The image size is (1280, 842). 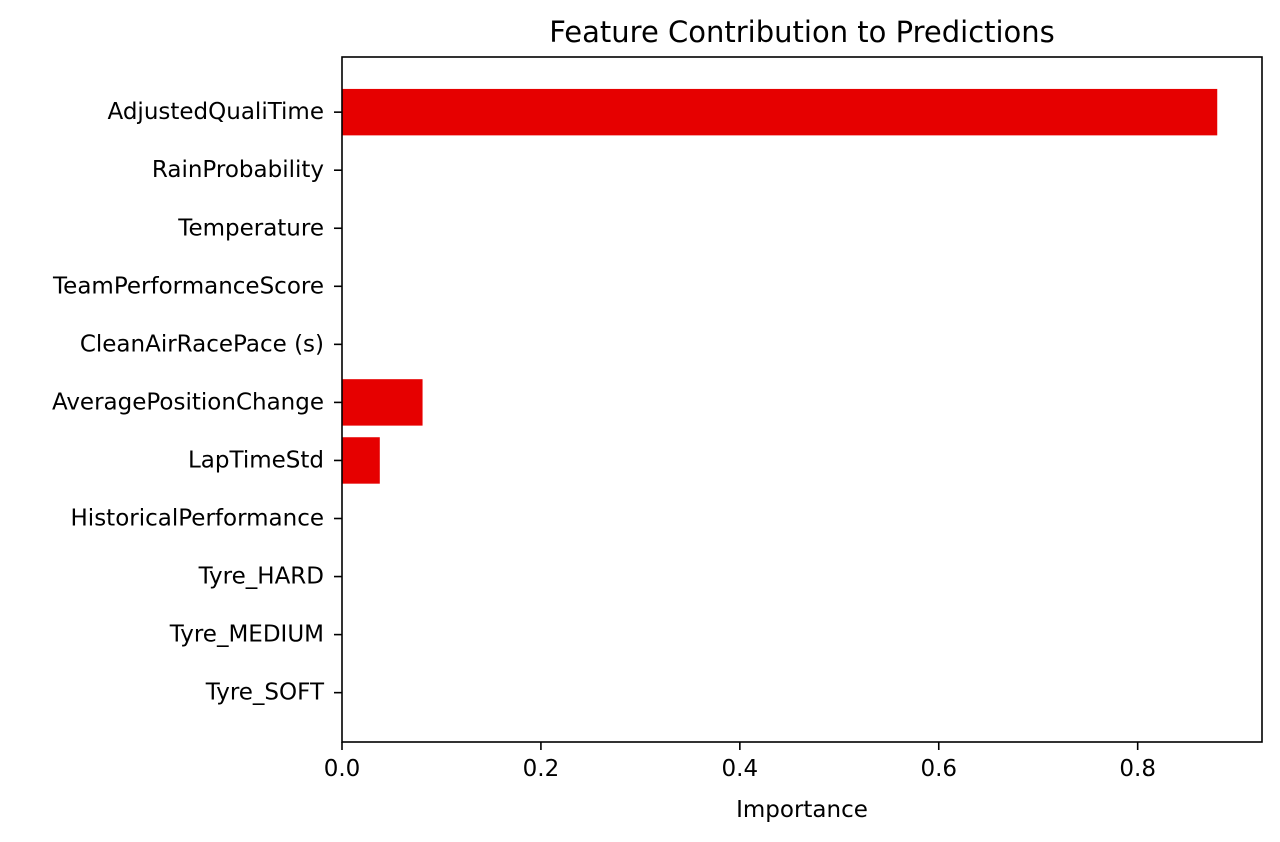 What do you see at coordinates (246, 635) in the screenshot?
I see `y-tick-label: Tyre_MEDIUM` at bounding box center [246, 635].